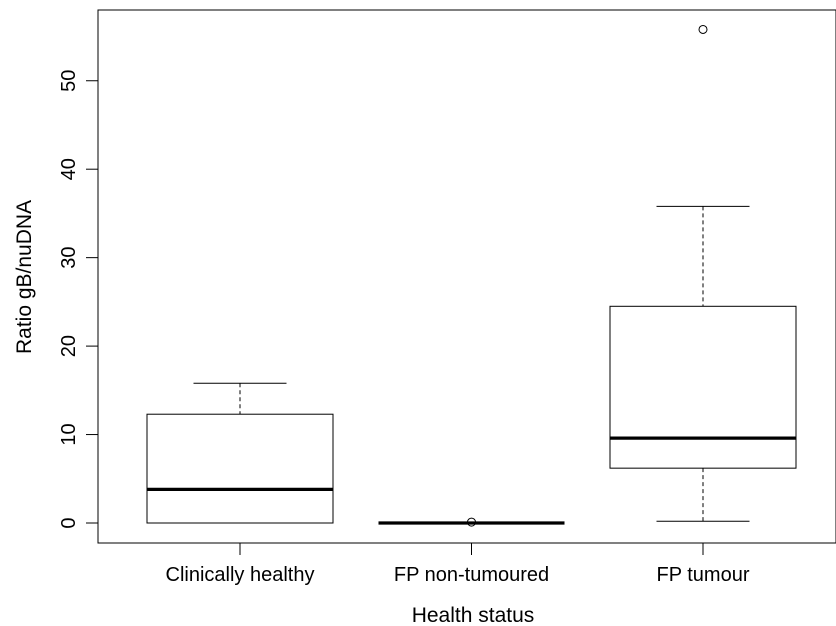  I want to click on x-tick-label: FP tumour, so click(703, 575).